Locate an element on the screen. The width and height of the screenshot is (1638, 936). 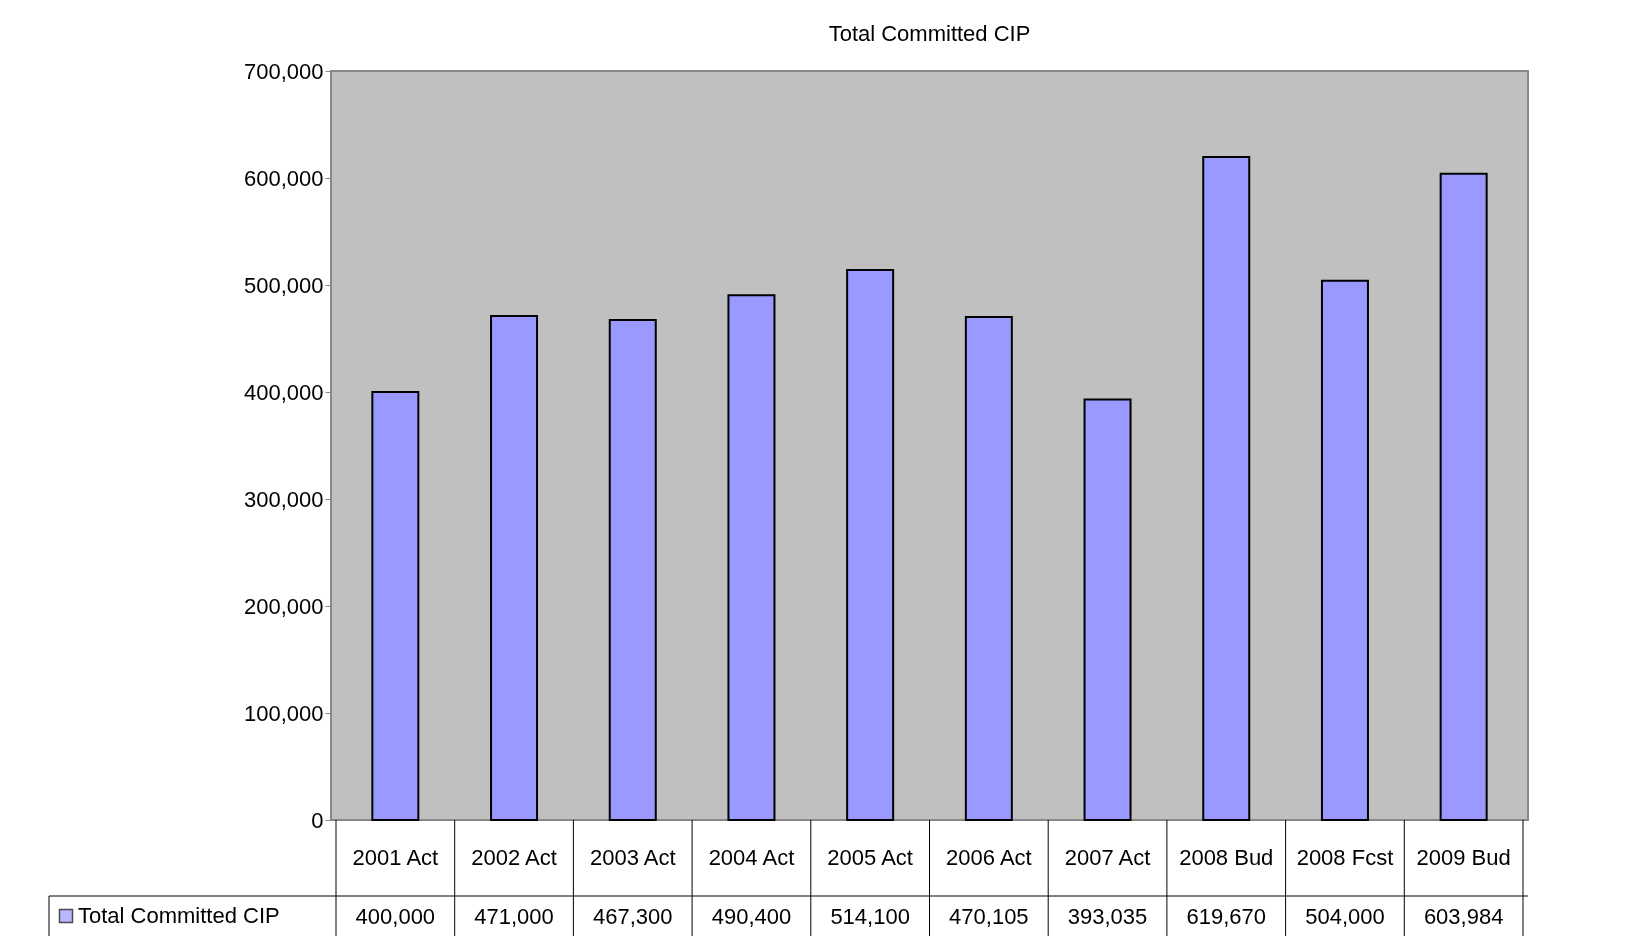
data-label: 619,670 is located at coordinates (1226, 916).